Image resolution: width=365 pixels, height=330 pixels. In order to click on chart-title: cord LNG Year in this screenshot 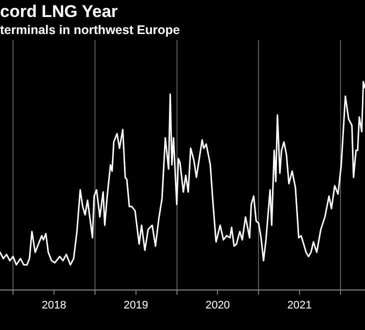, I will do `click(59, 12)`.